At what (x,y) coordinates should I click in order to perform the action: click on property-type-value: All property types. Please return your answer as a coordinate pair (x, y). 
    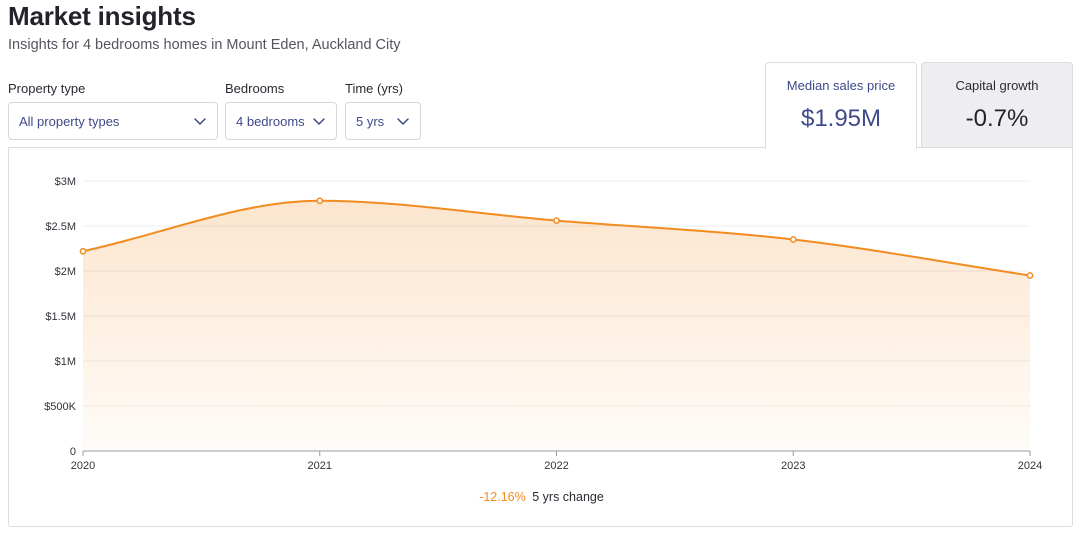
    Looking at the image, I should click on (69, 121).